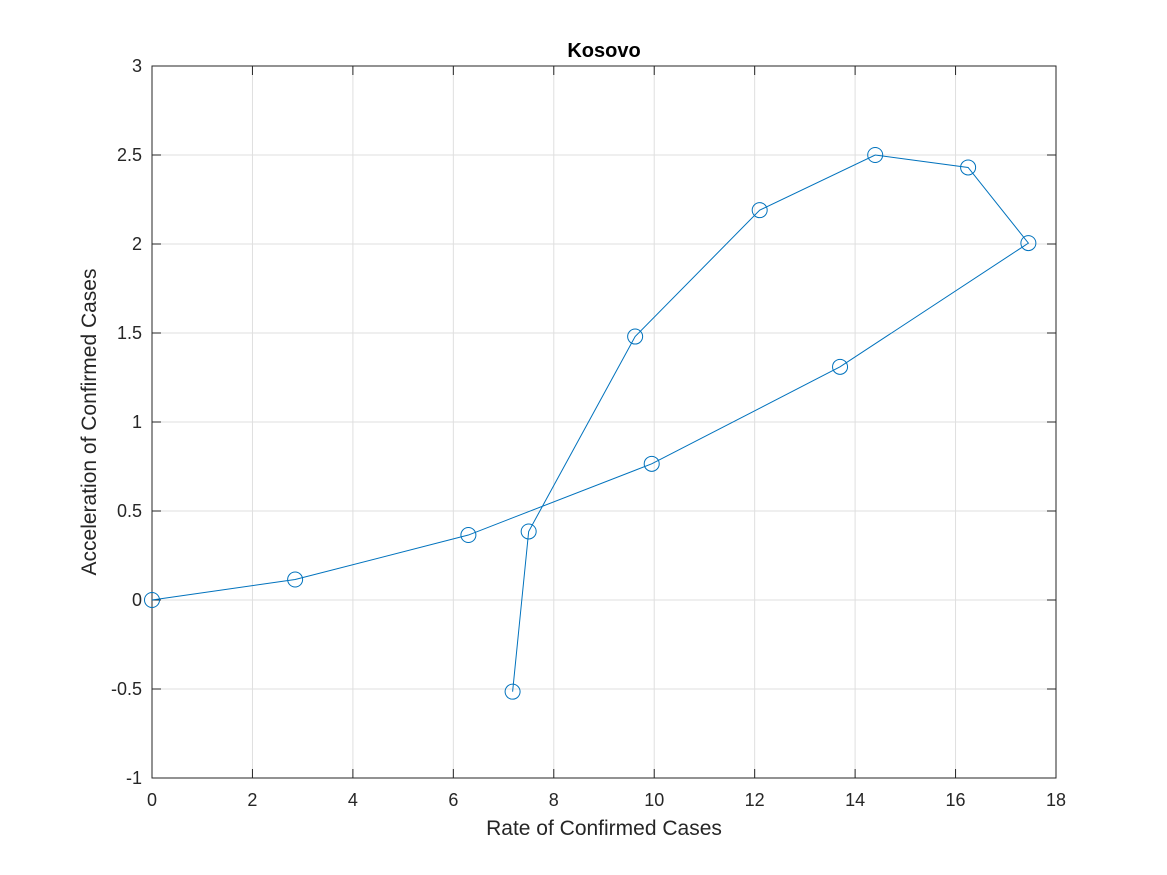  I want to click on y-tick-label: 2, so click(137, 244).